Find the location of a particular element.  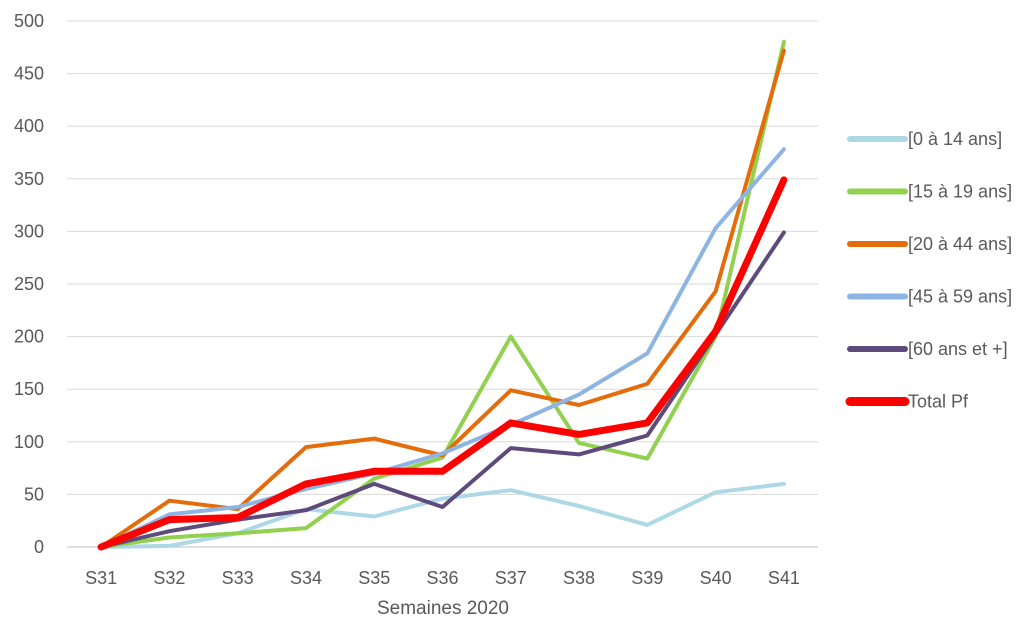

x-tick-label: S34 is located at coordinates (306, 578).